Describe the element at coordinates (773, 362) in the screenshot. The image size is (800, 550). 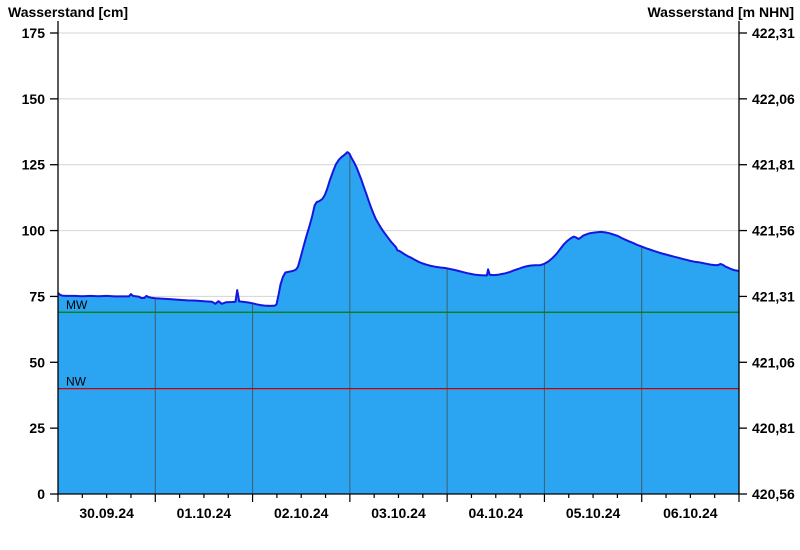
I see `right-tick-label-2: 421,06` at that location.